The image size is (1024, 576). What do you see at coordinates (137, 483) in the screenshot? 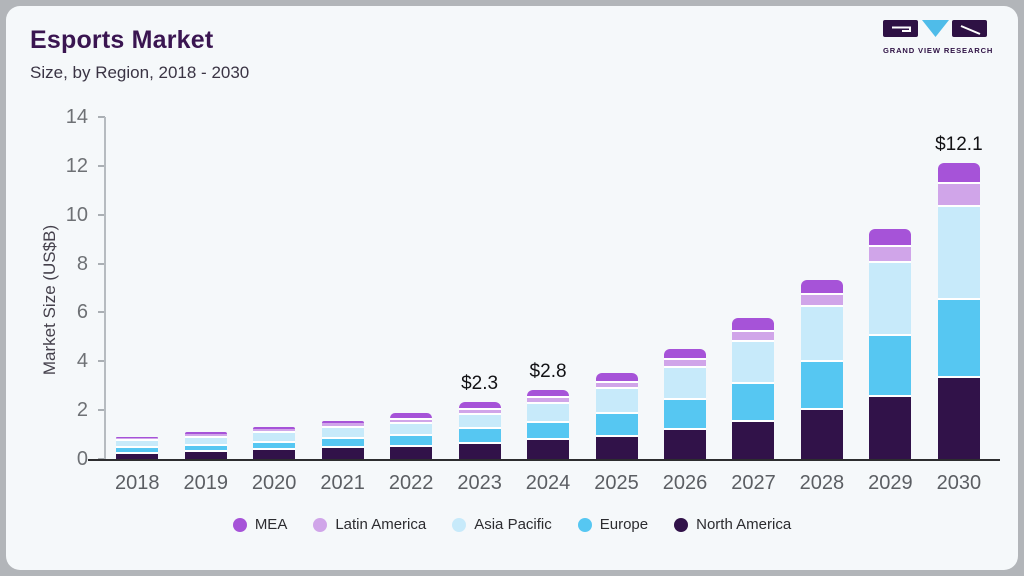
I see `x-tick-label-2018: 2018` at bounding box center [137, 483].